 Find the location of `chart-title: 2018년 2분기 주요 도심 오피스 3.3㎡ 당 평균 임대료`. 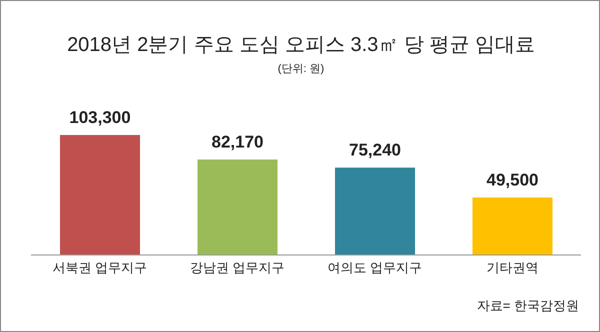

chart-title: 2018년 2분기 주요 도심 오피스 3.3㎡ 당 평균 임대료 is located at coordinates (301, 45).